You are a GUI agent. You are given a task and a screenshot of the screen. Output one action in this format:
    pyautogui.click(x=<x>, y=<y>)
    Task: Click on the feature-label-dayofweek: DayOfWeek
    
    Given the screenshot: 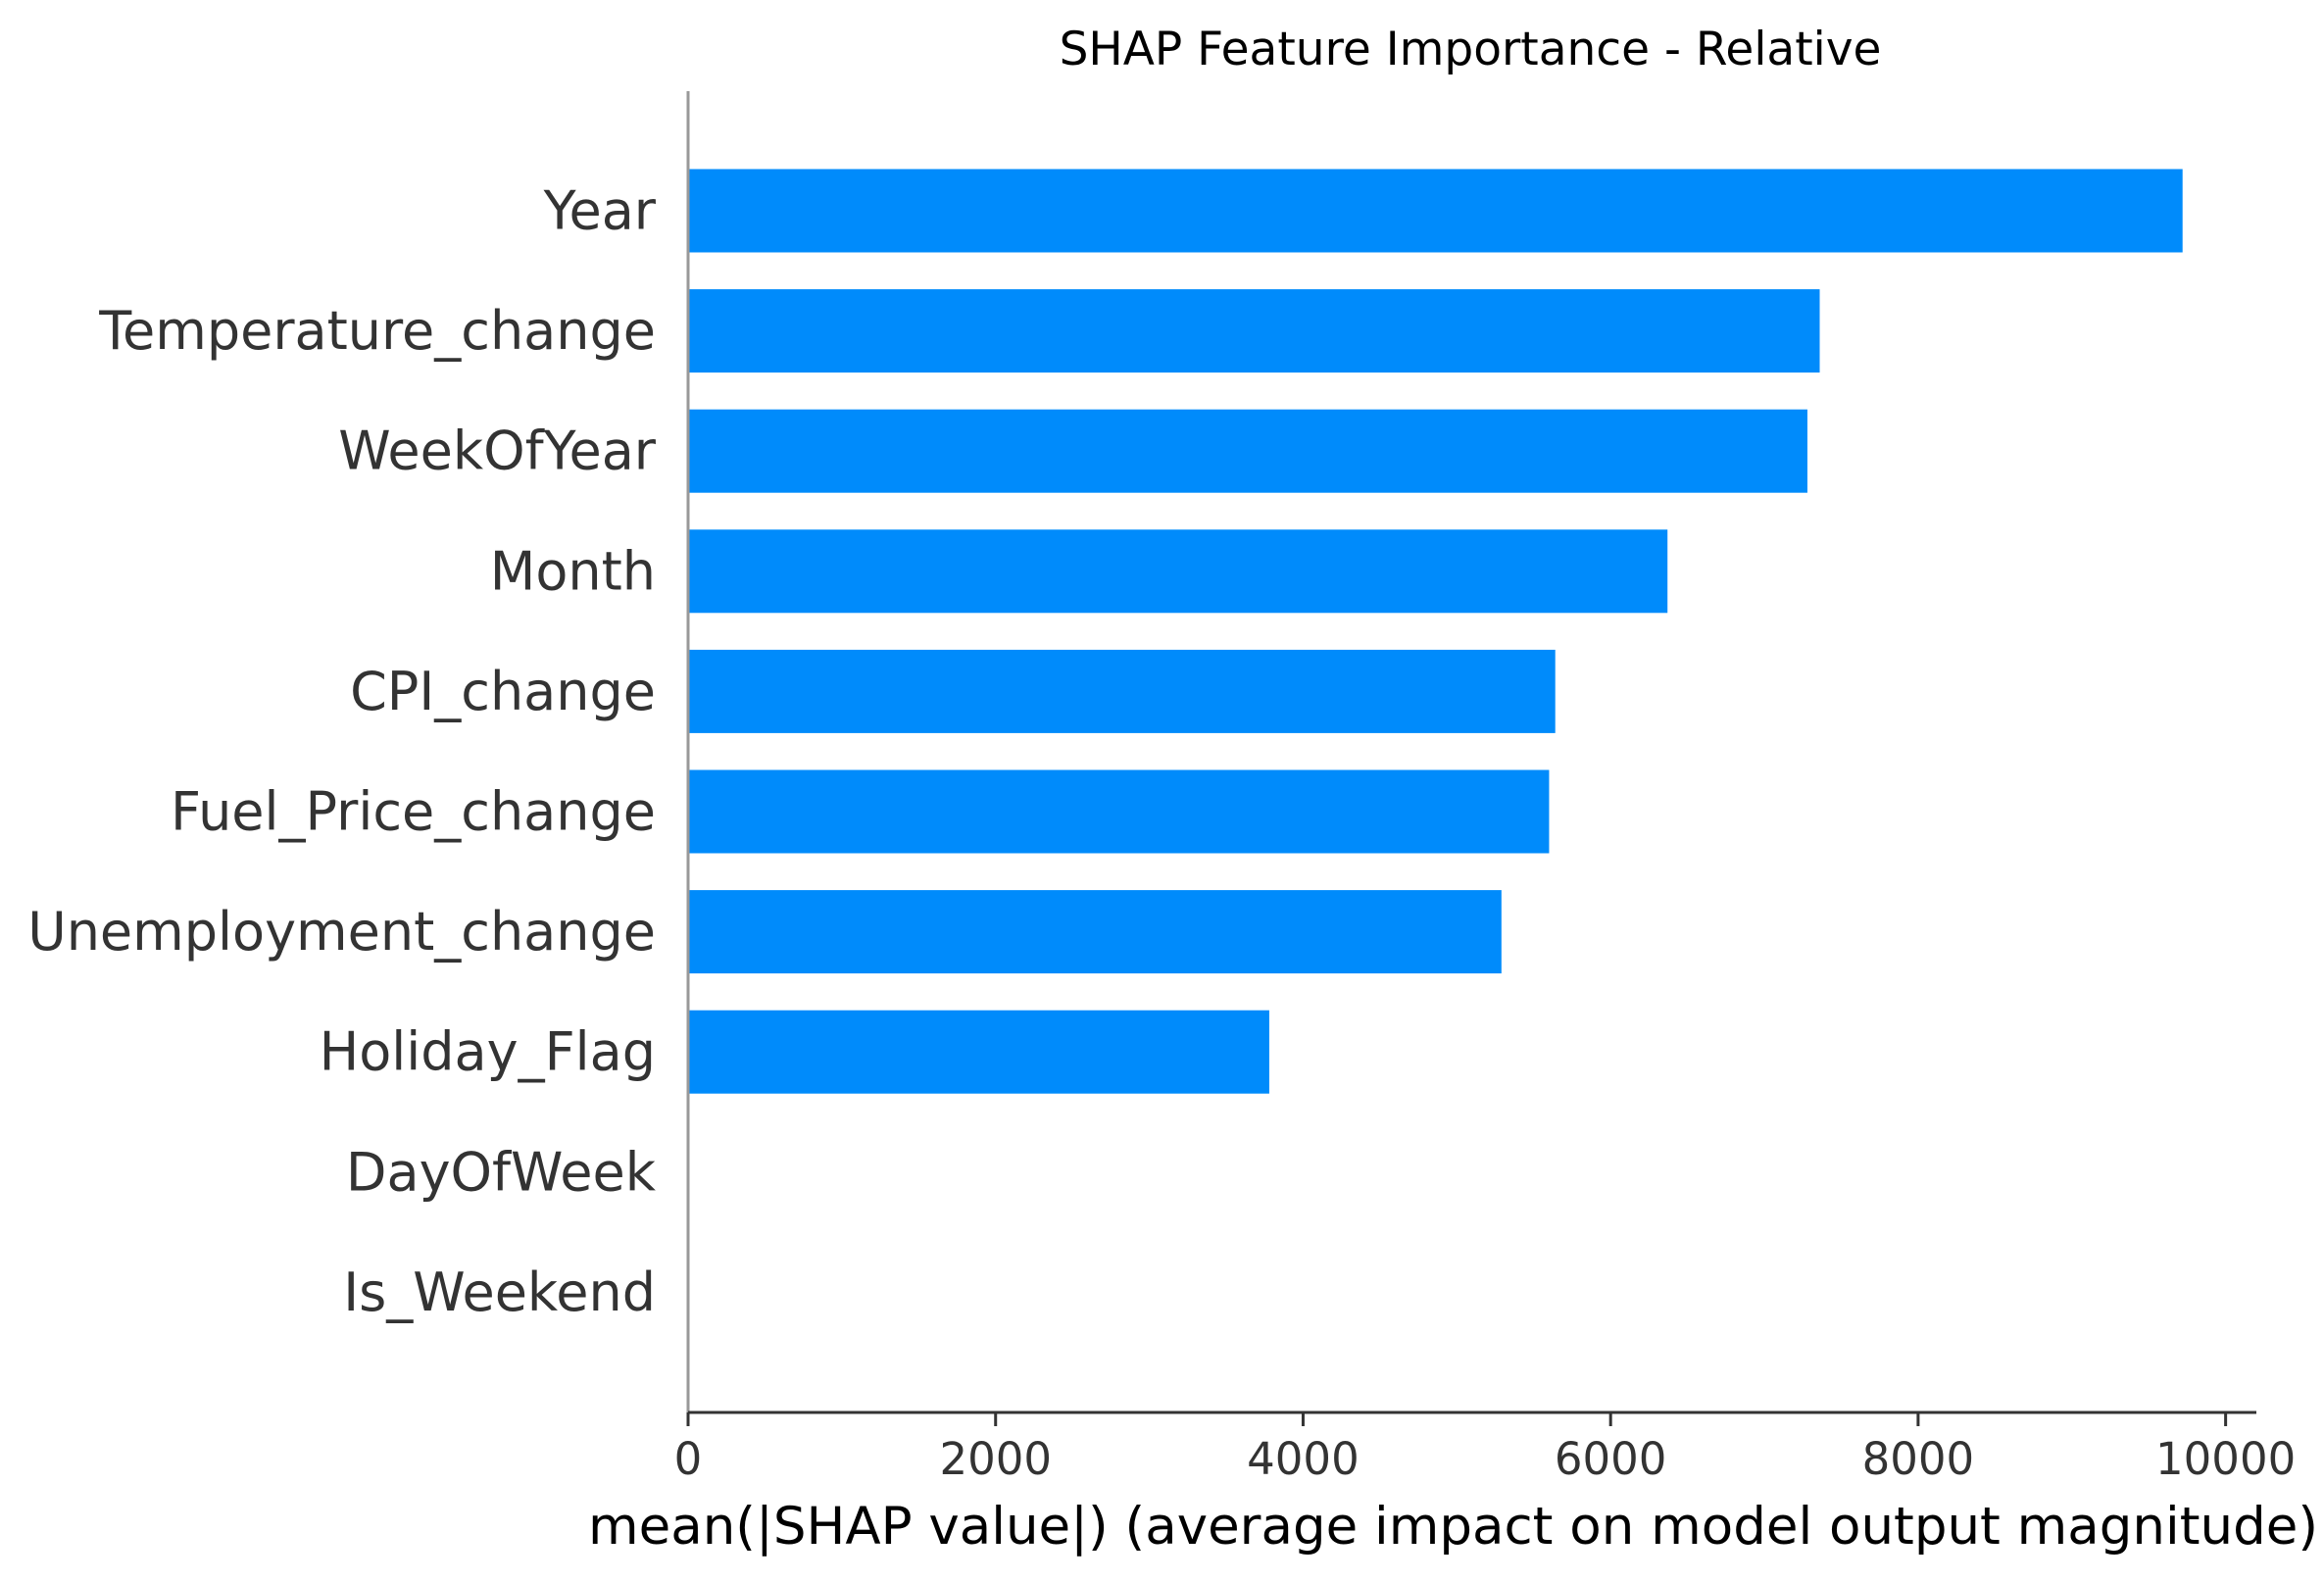 What is the action you would take?
    pyautogui.click(x=501, y=1172)
    